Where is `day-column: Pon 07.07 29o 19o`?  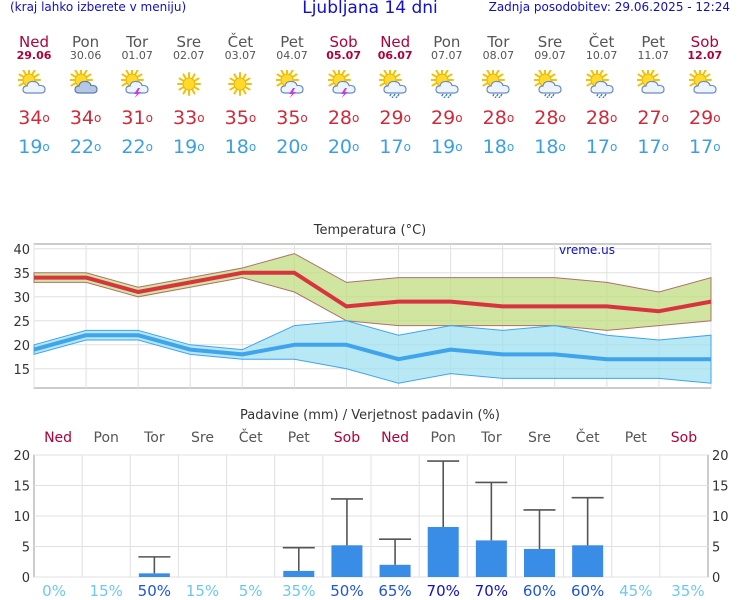 day-column: Pon 07.07 29o 19o is located at coordinates (447, 95).